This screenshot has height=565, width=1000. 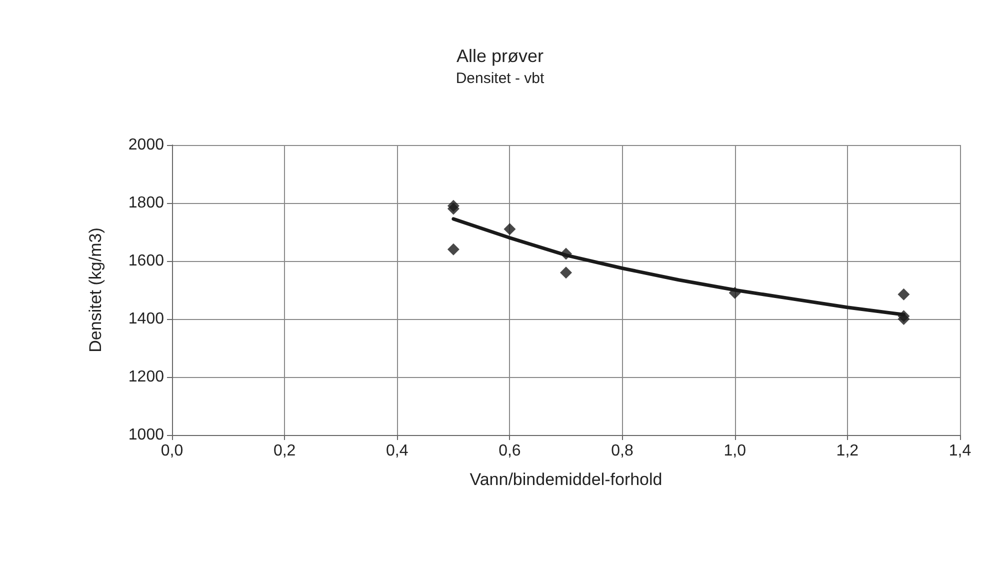 I want to click on x-axis-title: Vann/bindemiddel-forhold, so click(x=566, y=479).